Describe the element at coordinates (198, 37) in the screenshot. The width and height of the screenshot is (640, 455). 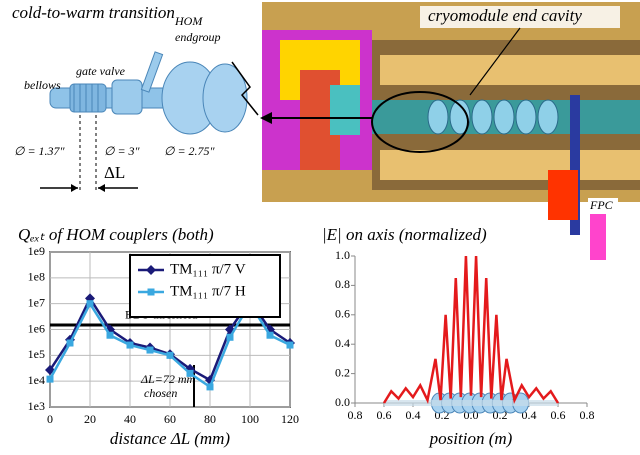
I see `label: endgroup` at that location.